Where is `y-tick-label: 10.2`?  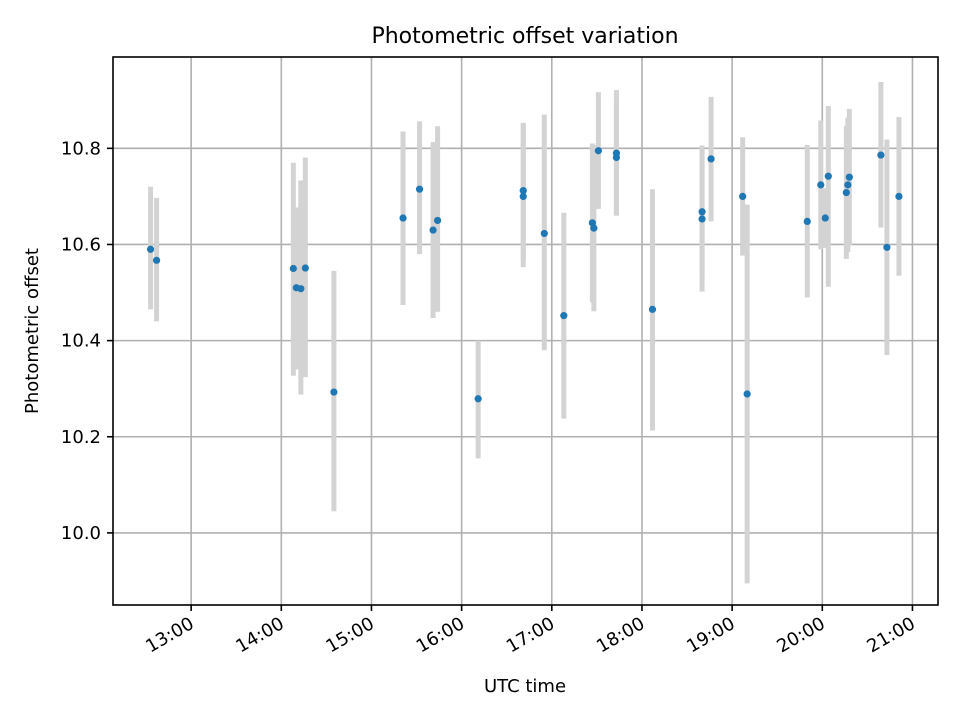
y-tick-label: 10.2 is located at coordinates (81, 437).